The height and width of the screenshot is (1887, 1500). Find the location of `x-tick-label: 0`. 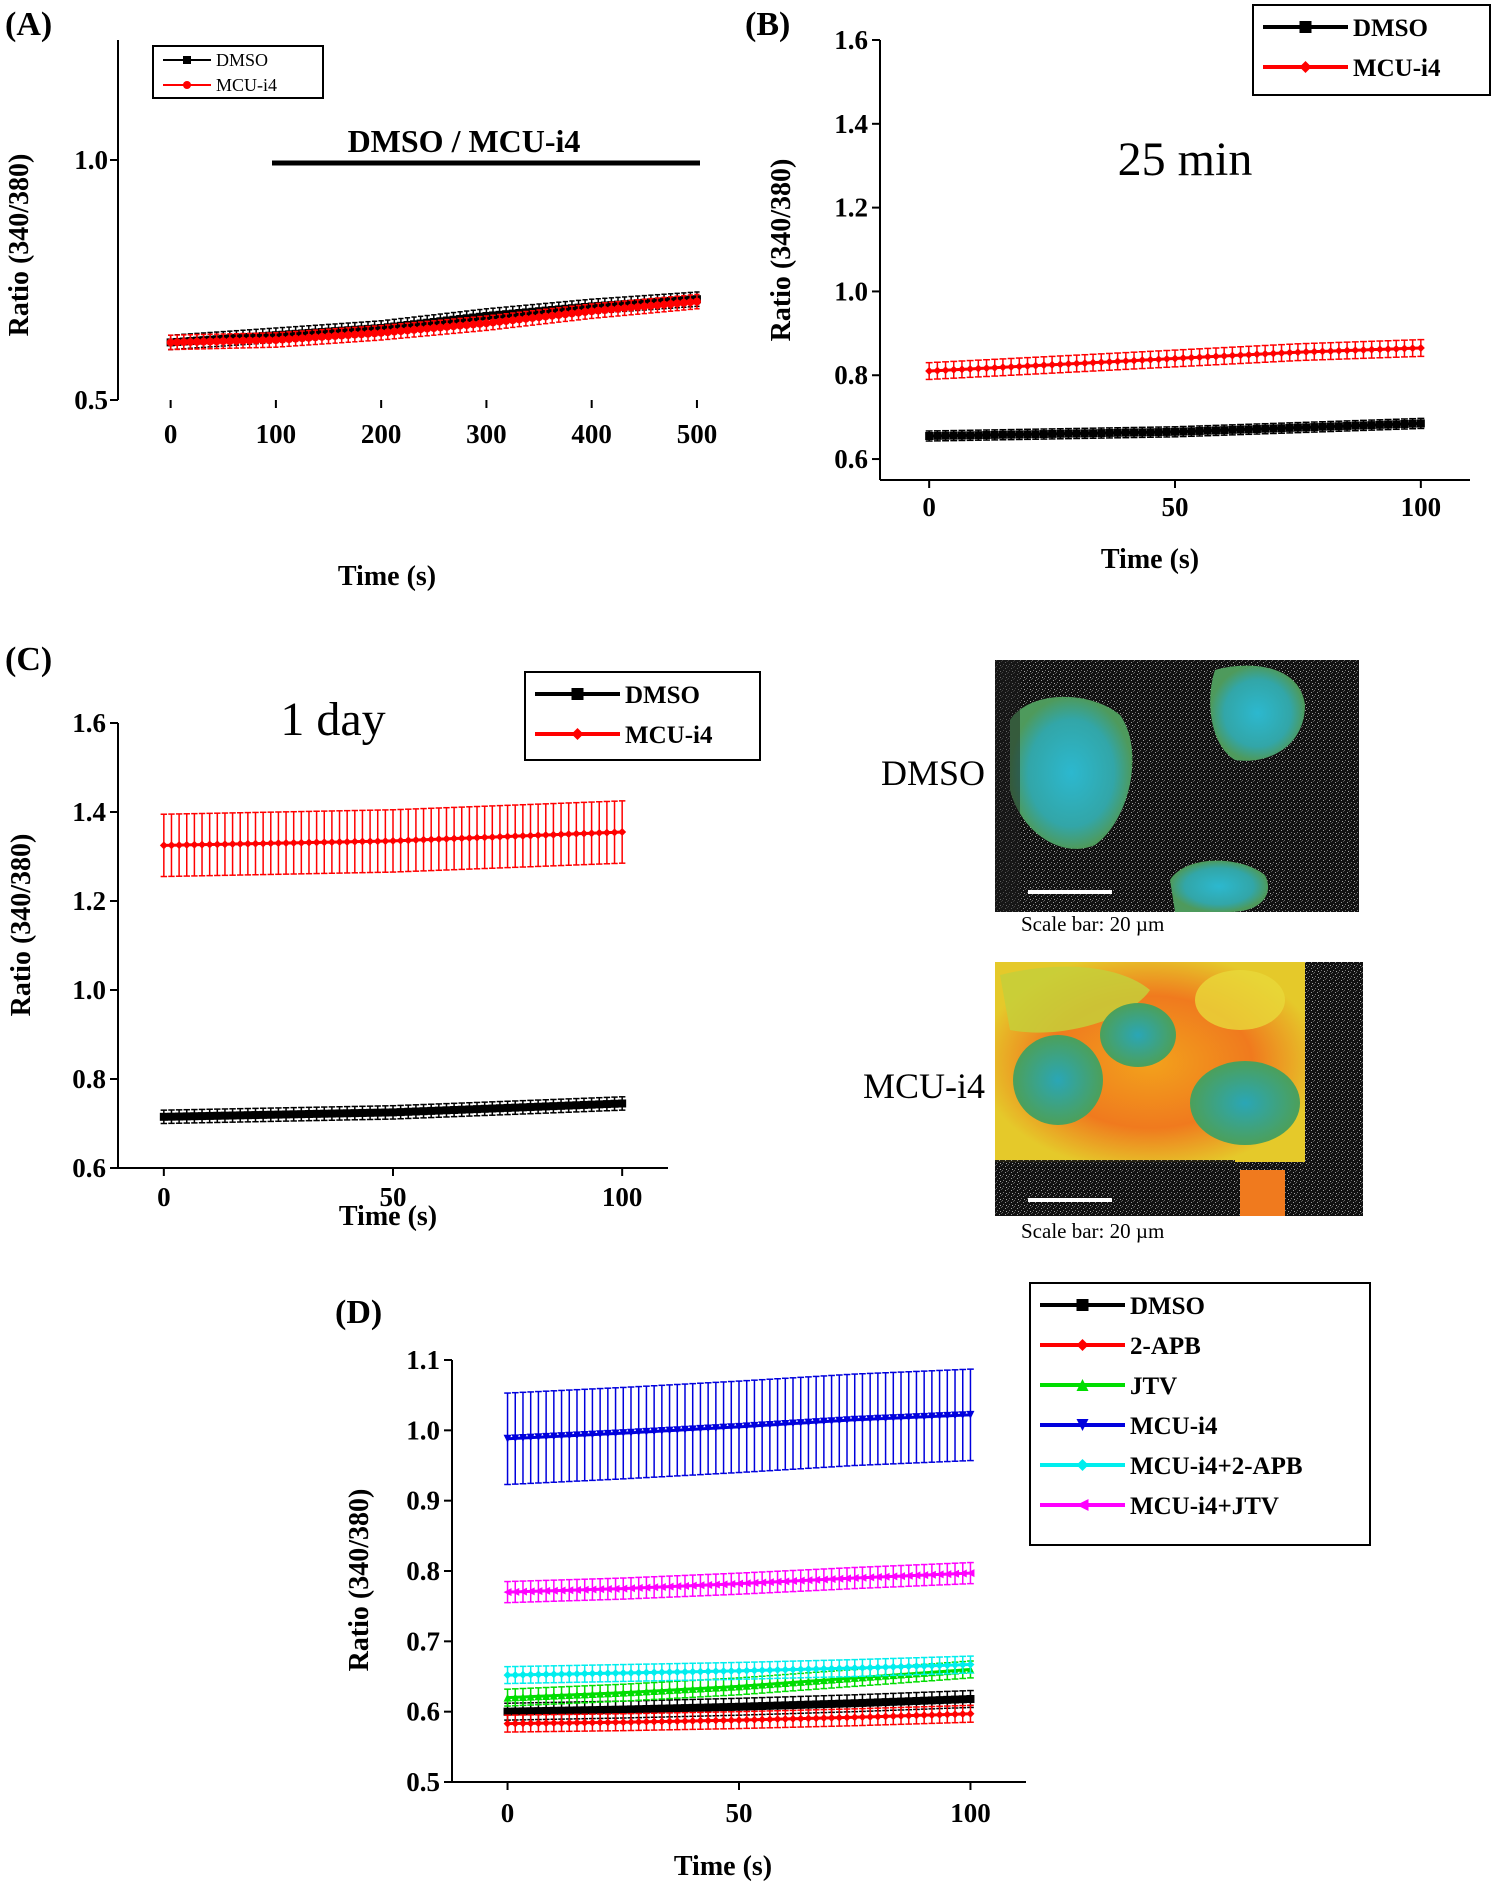

x-tick-label: 0 is located at coordinates (164, 1197).